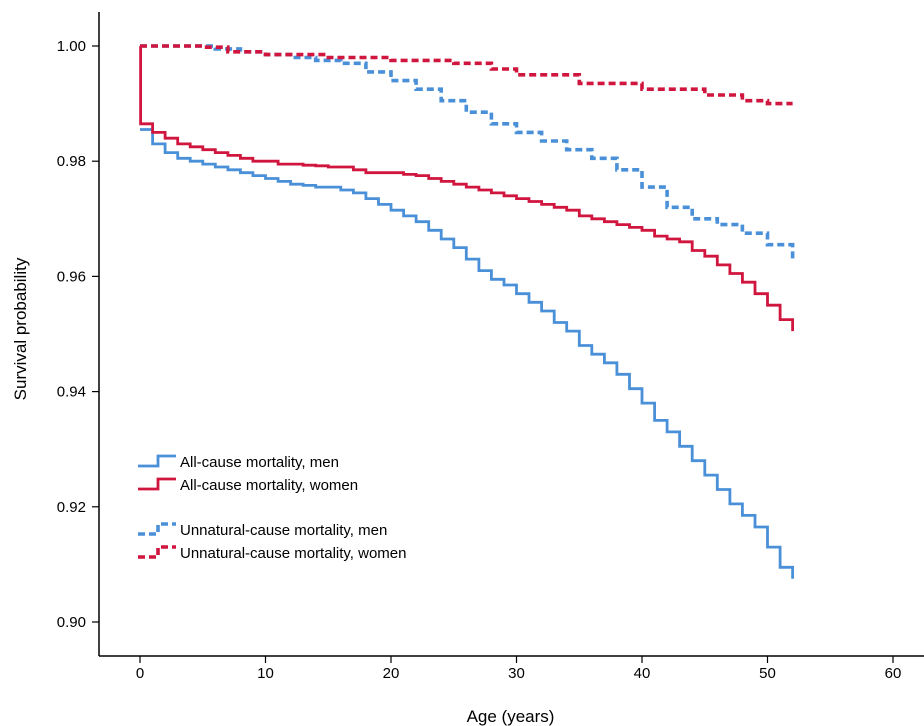 This screenshot has width=924, height=726. What do you see at coordinates (893, 673) in the screenshot?
I see `x-tick-label: 60` at bounding box center [893, 673].